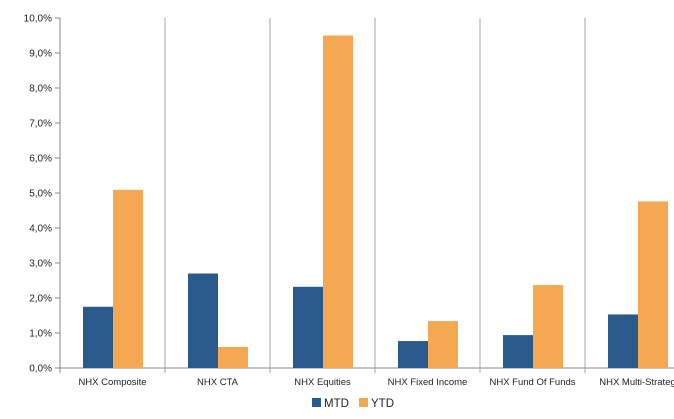 The height and width of the screenshot is (419, 674). Describe the element at coordinates (532, 382) in the screenshot. I see `x-tick-label: NHX Fund Of Funds` at that location.